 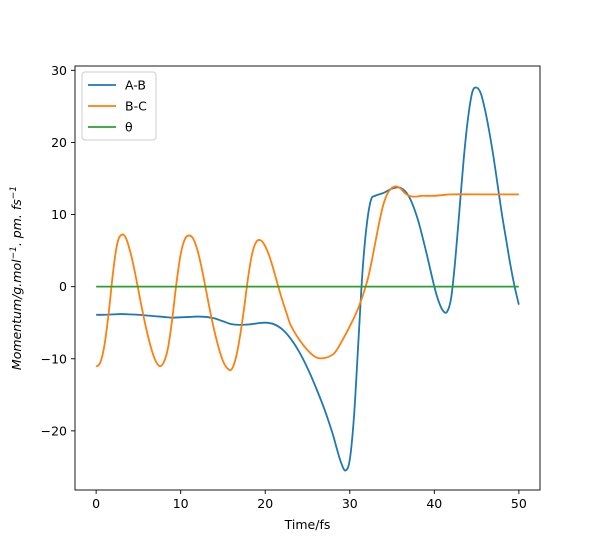 What do you see at coordinates (129, 127) in the screenshot?
I see `legend-label: θ` at bounding box center [129, 127].